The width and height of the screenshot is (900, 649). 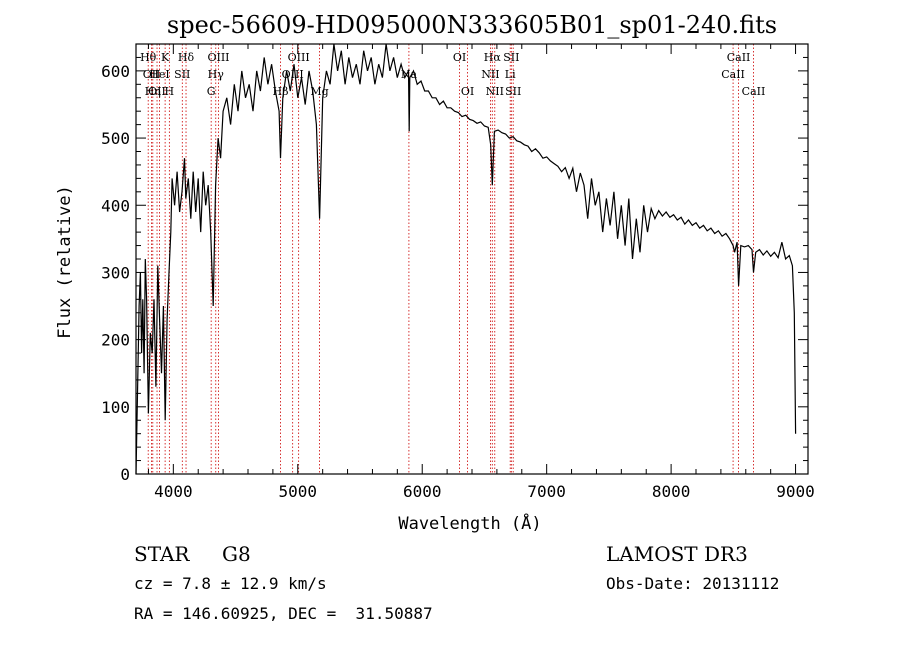 I want to click on x-tick-label: 9000, so click(x=795, y=491).